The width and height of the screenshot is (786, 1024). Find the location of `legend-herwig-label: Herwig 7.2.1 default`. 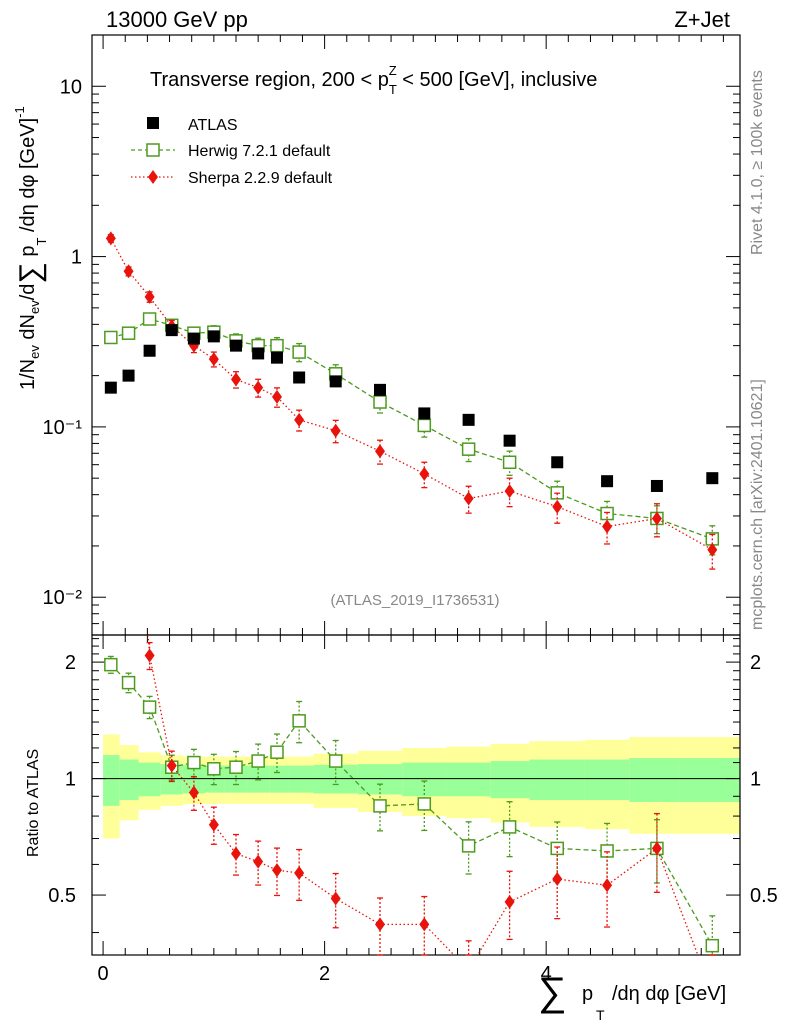

legend-herwig-label: Herwig 7.2.1 default is located at coordinates (259, 151).